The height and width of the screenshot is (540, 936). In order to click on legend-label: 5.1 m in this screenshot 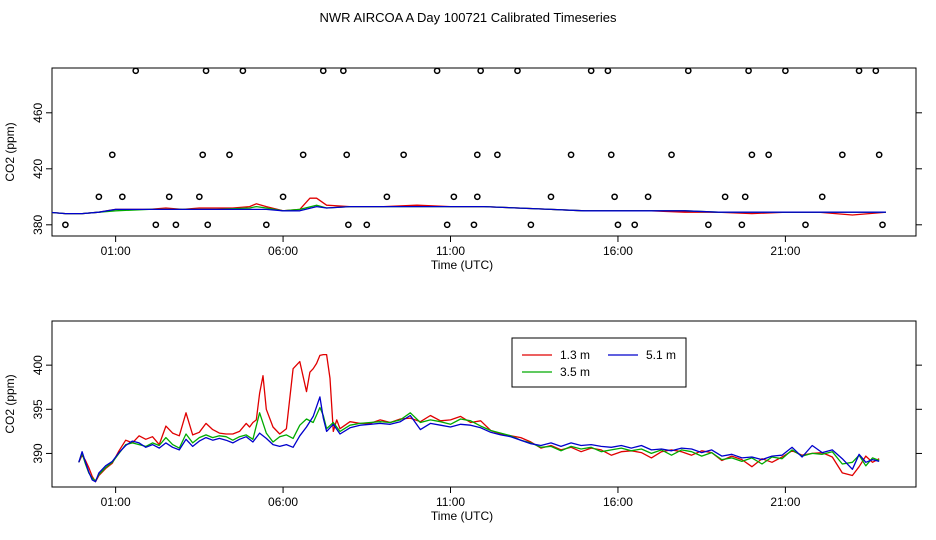, I will do `click(661, 355)`.